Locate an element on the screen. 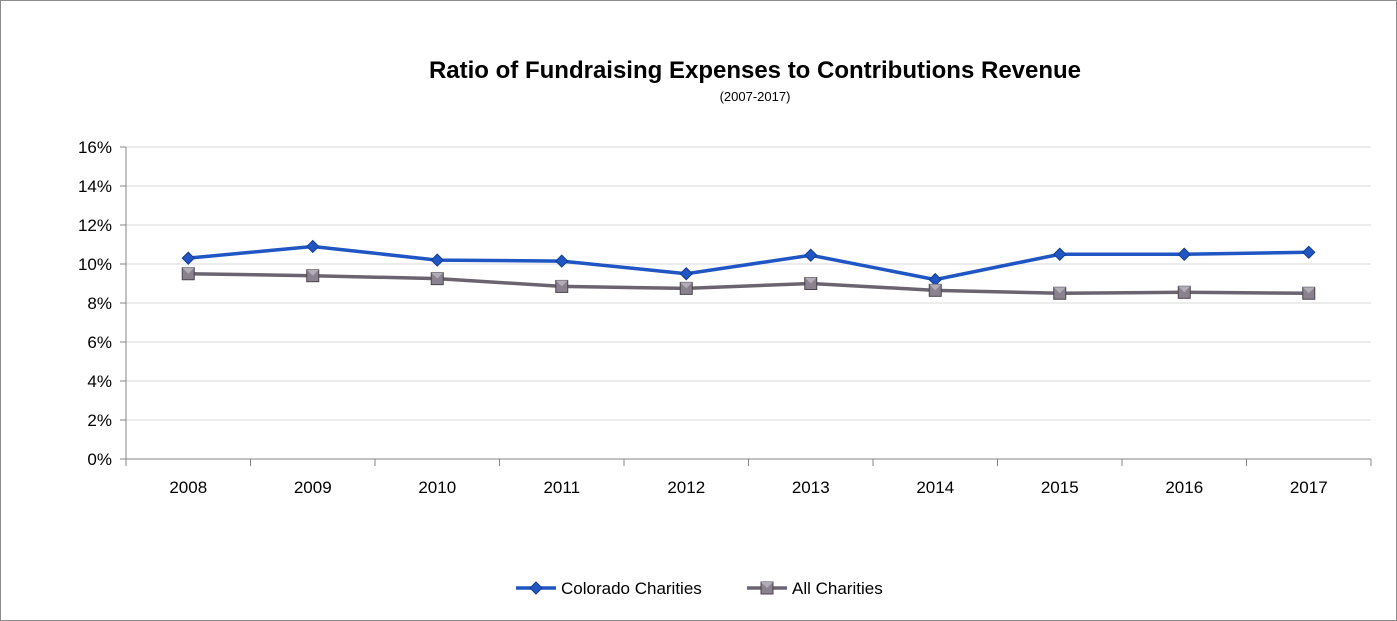  y-tick-label: 4% is located at coordinates (99, 381).